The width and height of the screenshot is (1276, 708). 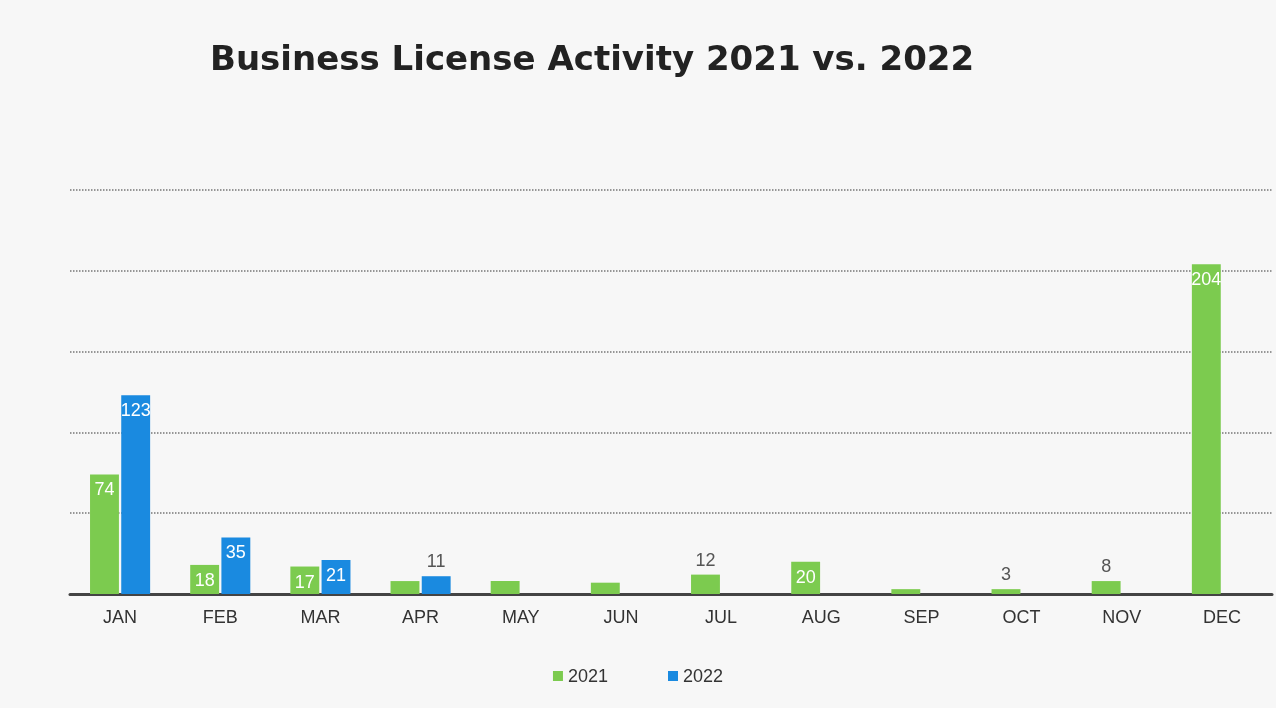 I want to click on data-label: 8, so click(x=1106, y=566).